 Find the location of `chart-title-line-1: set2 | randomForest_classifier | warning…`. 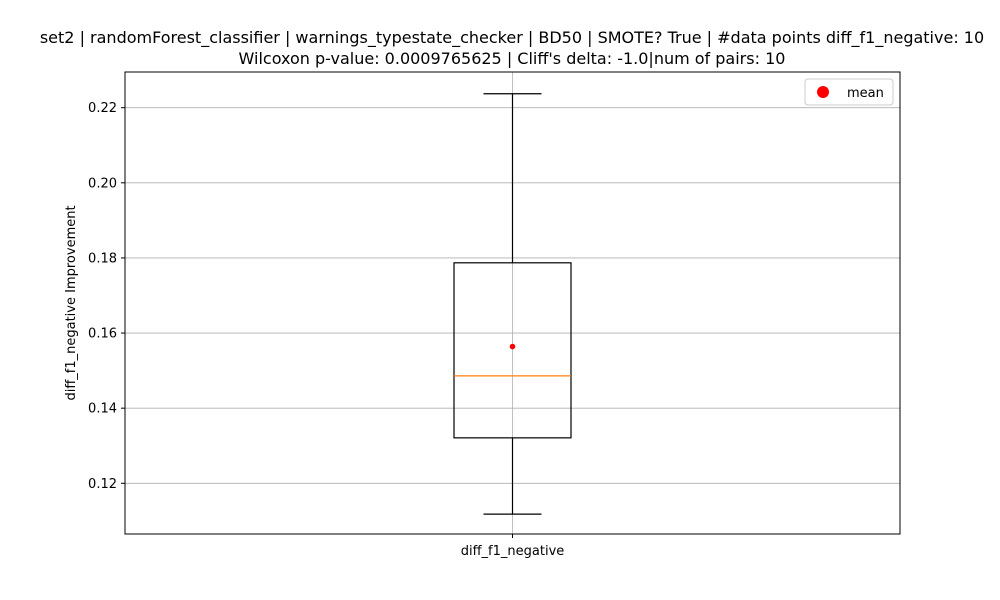

chart-title-line-1: set2 | randomForest_classifier | warning… is located at coordinates (512, 38).